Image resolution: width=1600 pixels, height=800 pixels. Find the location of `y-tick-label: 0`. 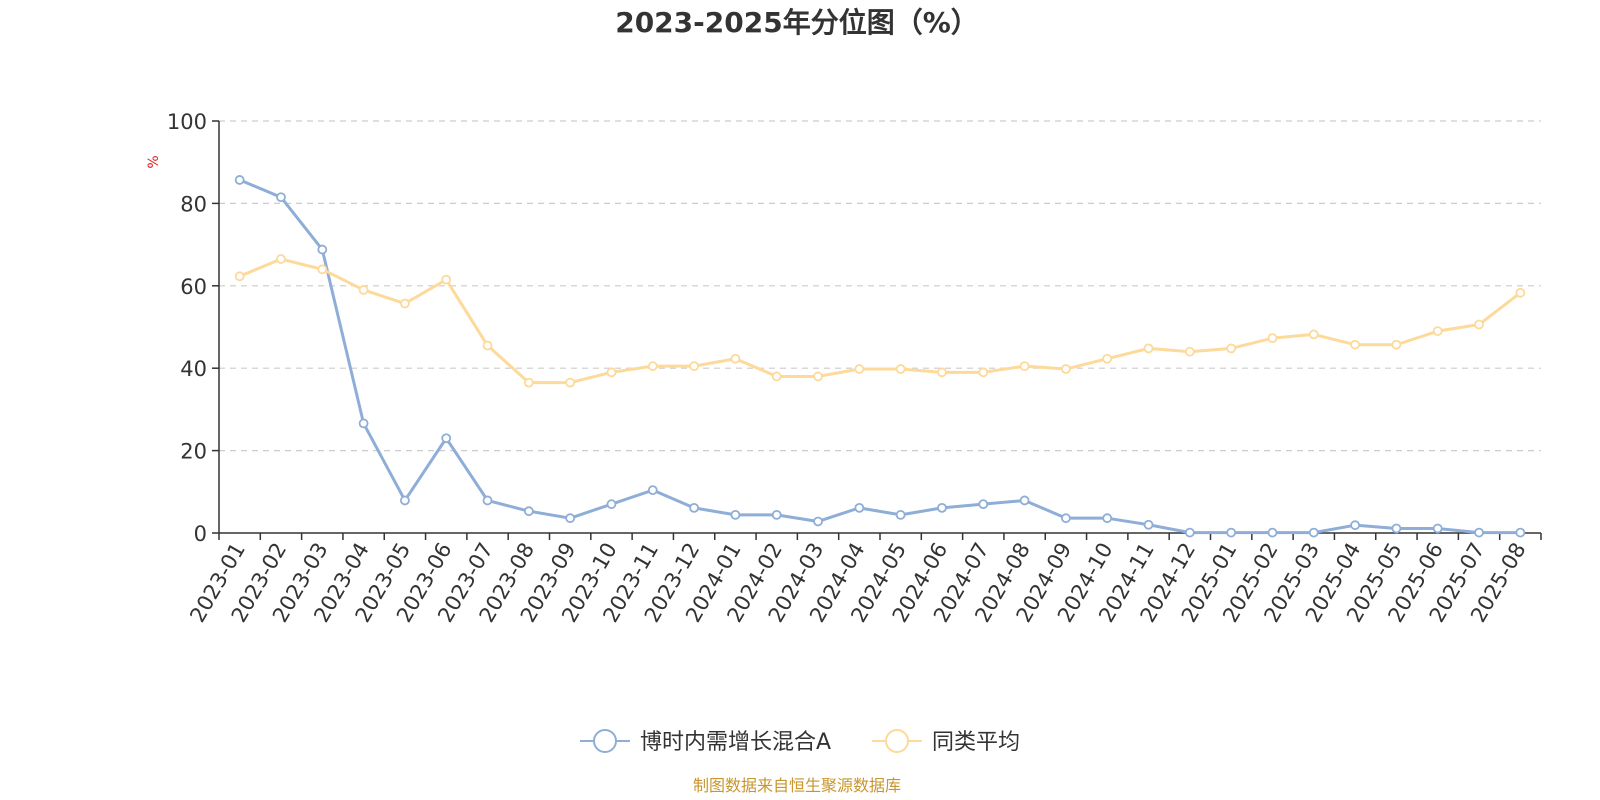

y-tick-label: 0 is located at coordinates (200, 534).